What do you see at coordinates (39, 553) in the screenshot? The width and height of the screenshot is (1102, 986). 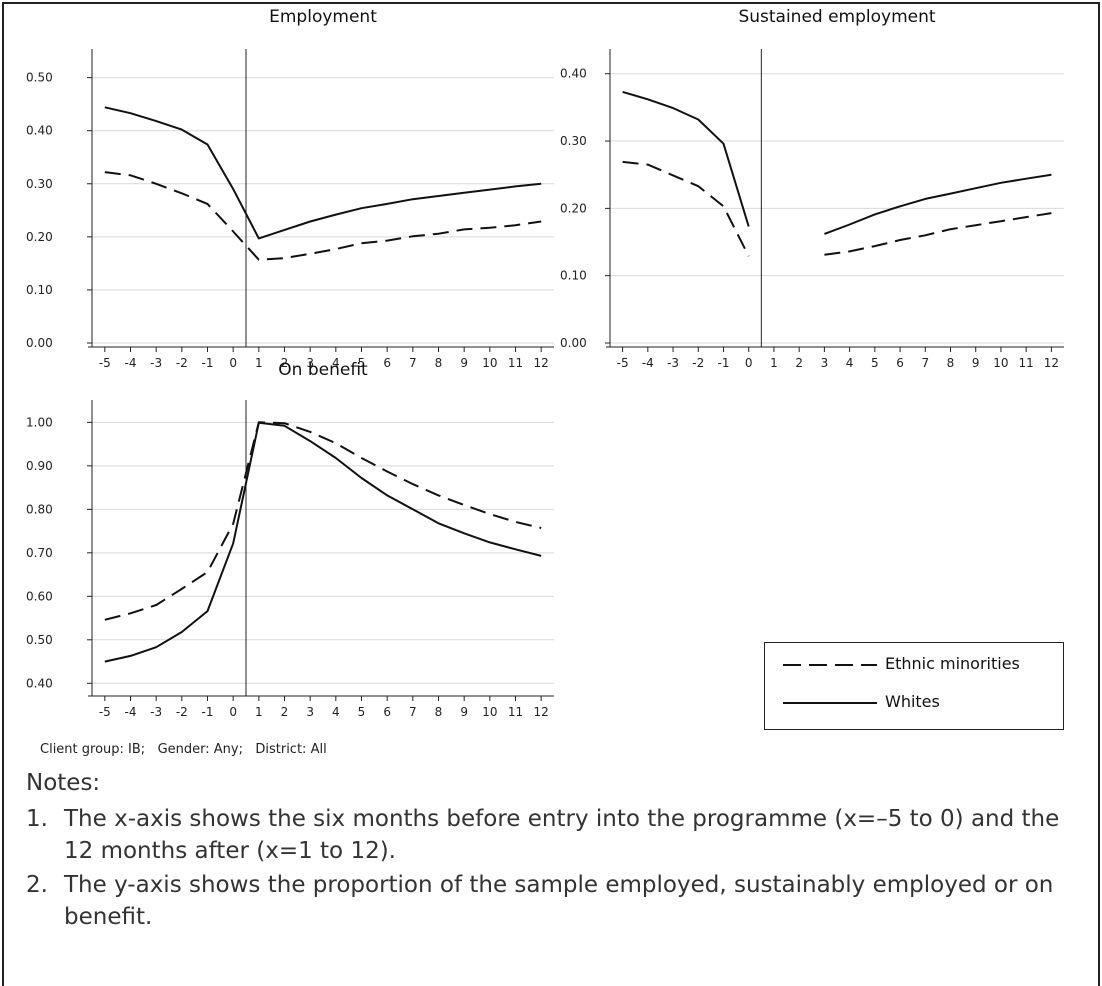 I see `y-tick-label: 0.70` at bounding box center [39, 553].